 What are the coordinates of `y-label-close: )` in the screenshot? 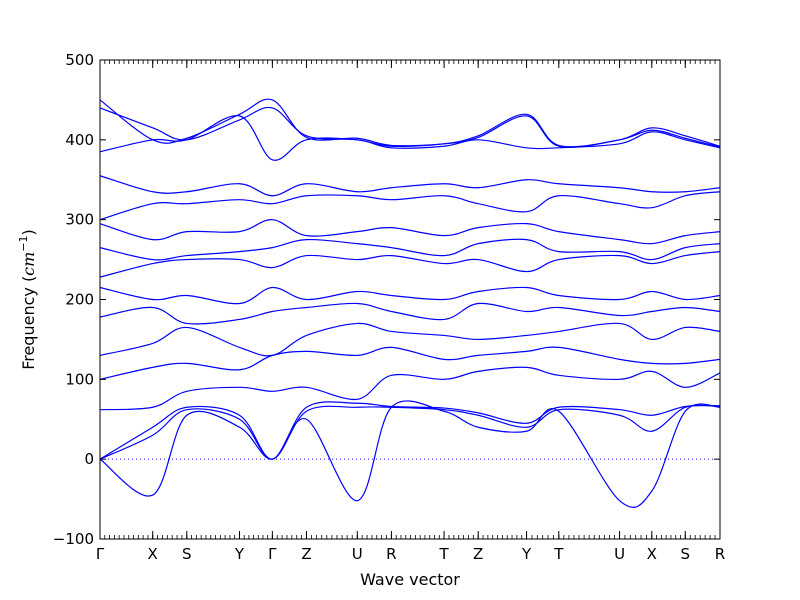 It's located at (28, 232).